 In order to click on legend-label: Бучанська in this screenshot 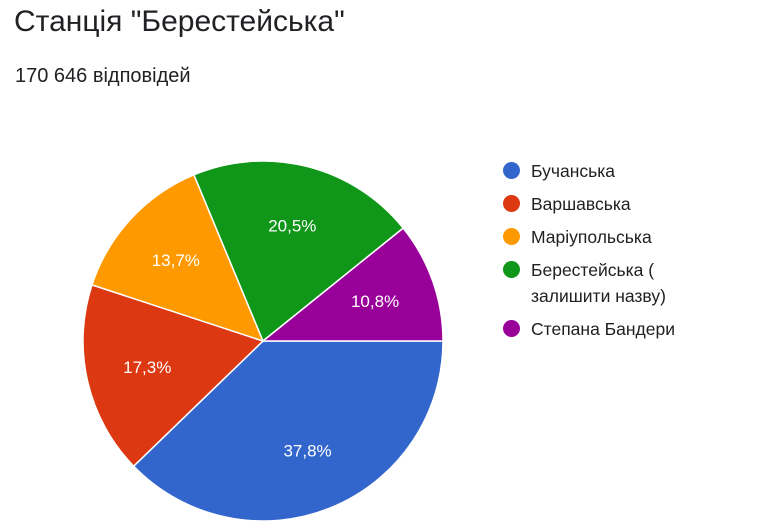, I will do `click(573, 171)`.